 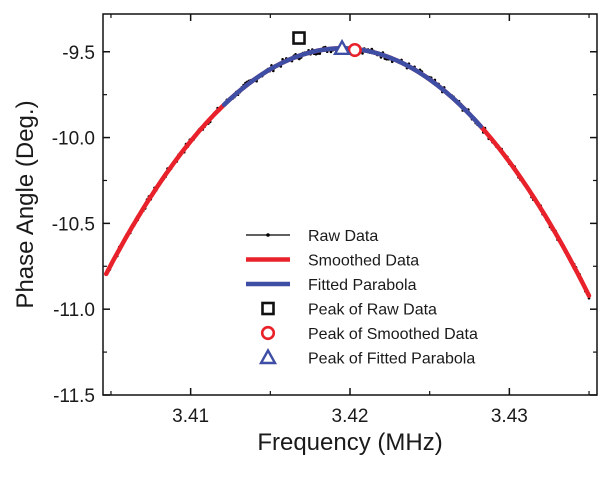 What do you see at coordinates (391, 359) in the screenshot?
I see `legend-label: Peak of Fitted Parabola` at bounding box center [391, 359].